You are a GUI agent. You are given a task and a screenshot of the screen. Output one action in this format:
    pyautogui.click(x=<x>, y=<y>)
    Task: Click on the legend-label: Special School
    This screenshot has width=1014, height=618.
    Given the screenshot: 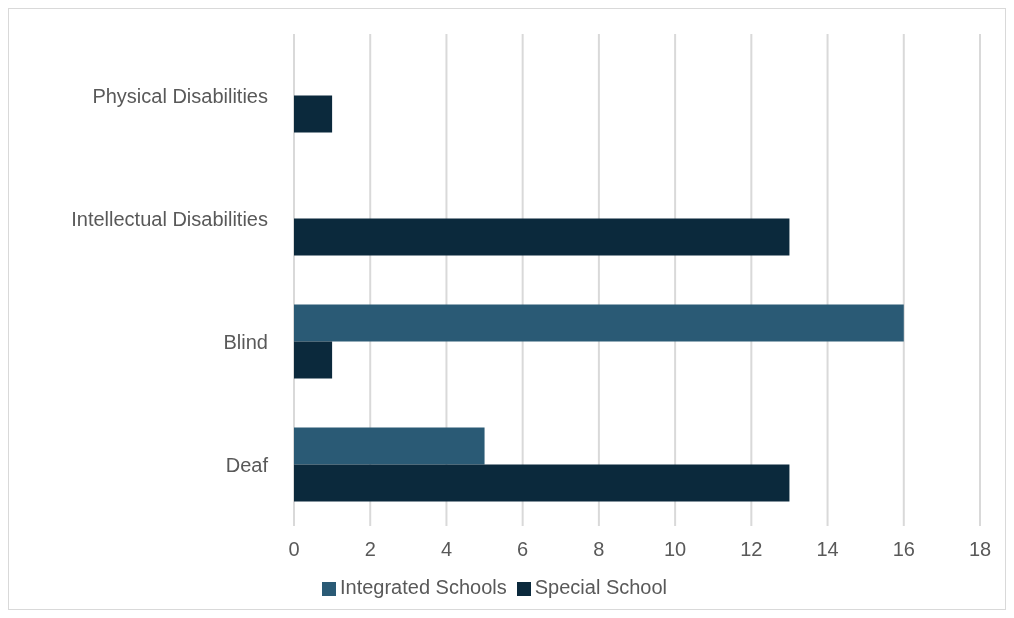 What is the action you would take?
    pyautogui.click(x=601, y=587)
    